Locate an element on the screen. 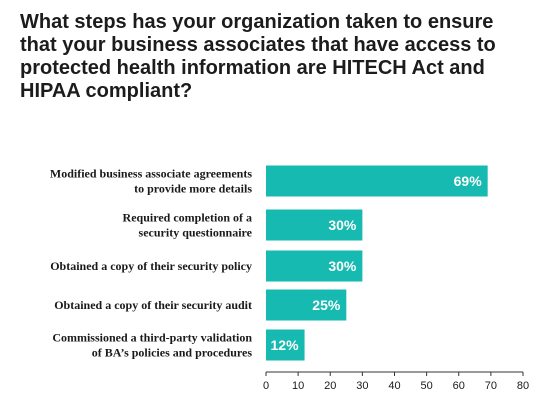  x-tick-label-40: 40 is located at coordinates (394, 386).